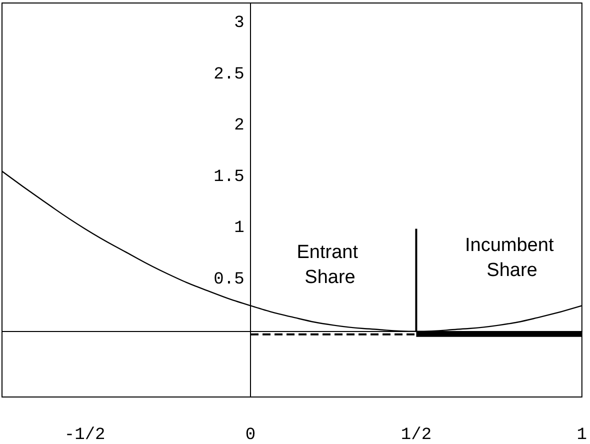 The width and height of the screenshot is (590, 444). I want to click on x-tick-label: 0, so click(250, 435).